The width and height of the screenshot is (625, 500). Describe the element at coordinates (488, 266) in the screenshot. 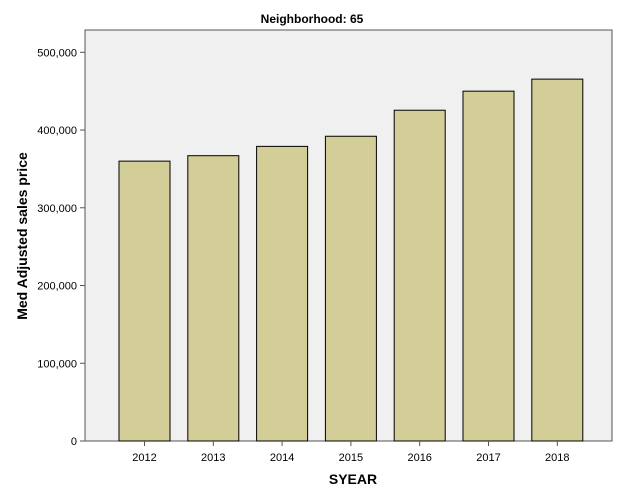

I see `bar-2017` at that location.